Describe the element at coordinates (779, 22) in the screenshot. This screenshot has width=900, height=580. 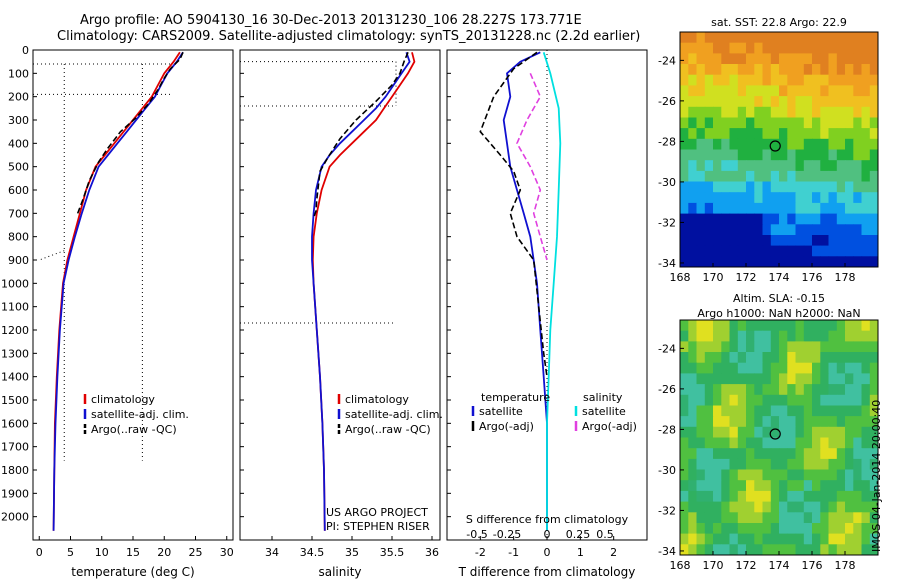
I see `sst-map-title: sat. SST: 22.8 Argo: 22.9` at that location.